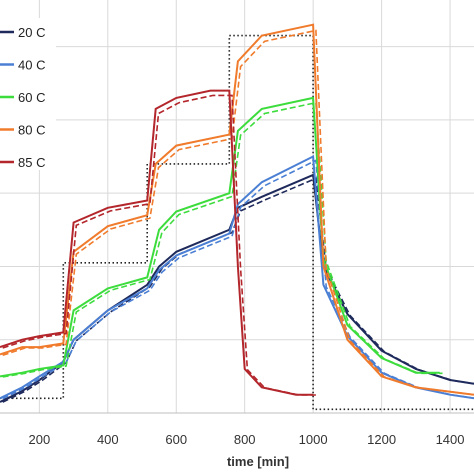 This screenshot has width=474, height=474. What do you see at coordinates (31, 162) in the screenshot?
I see `legend-label: 85 C` at bounding box center [31, 162].